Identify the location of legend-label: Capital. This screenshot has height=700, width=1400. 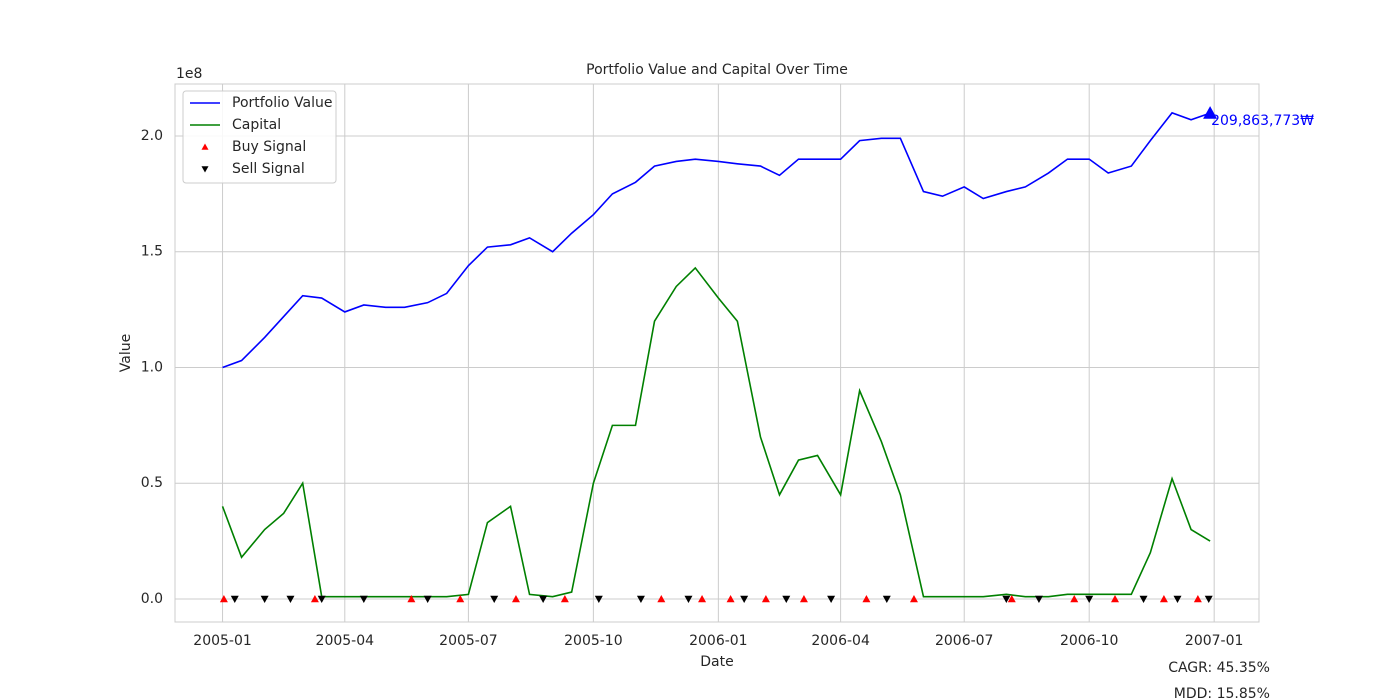
(256, 125).